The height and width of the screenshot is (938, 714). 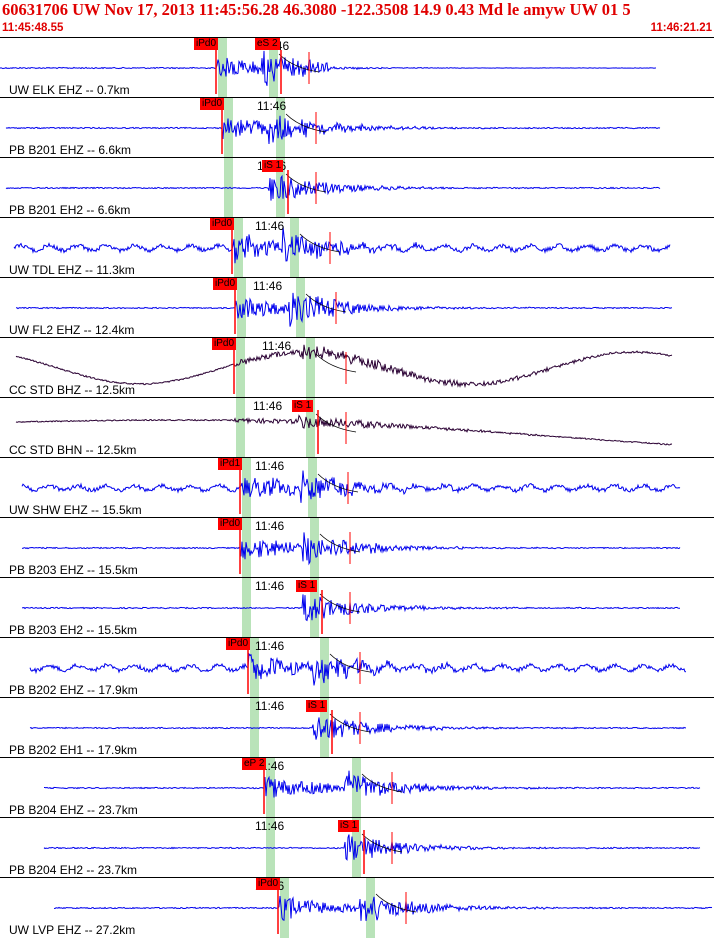 I want to click on seismogram-panel: 11:46 iPd1 UW SHW EHZ -- 15.5km, so click(x=357, y=487).